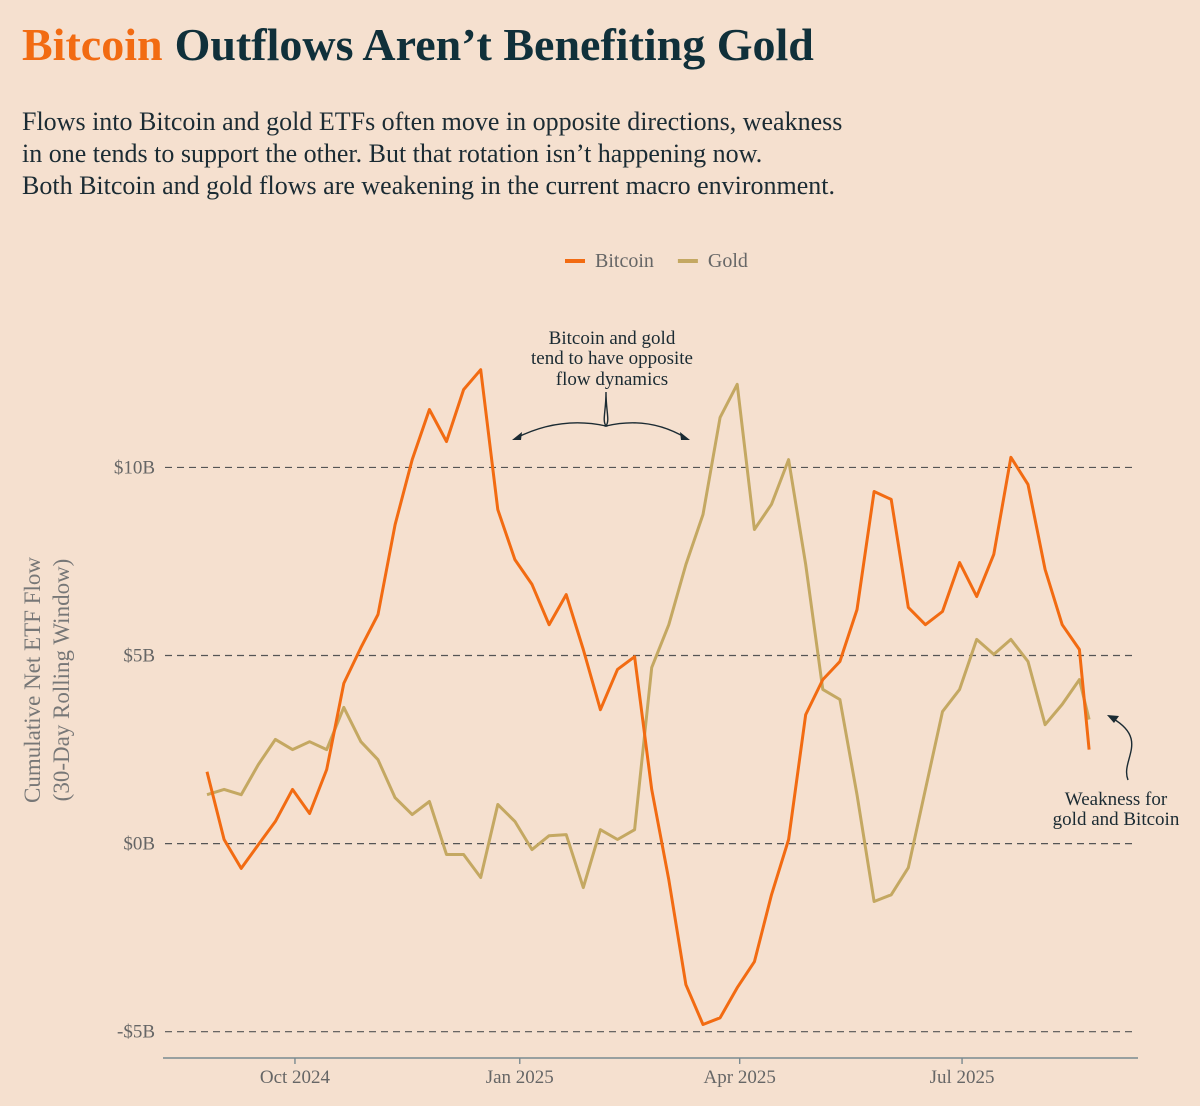 The image size is (1200, 1106). I want to click on title-highlight: Bitcoin, so click(92, 44).